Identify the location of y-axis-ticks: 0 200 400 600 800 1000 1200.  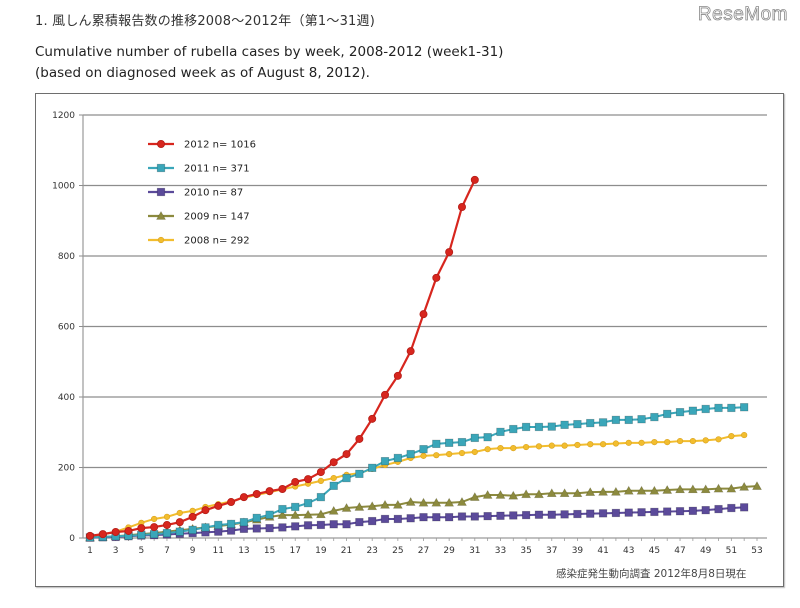
(67, 327).